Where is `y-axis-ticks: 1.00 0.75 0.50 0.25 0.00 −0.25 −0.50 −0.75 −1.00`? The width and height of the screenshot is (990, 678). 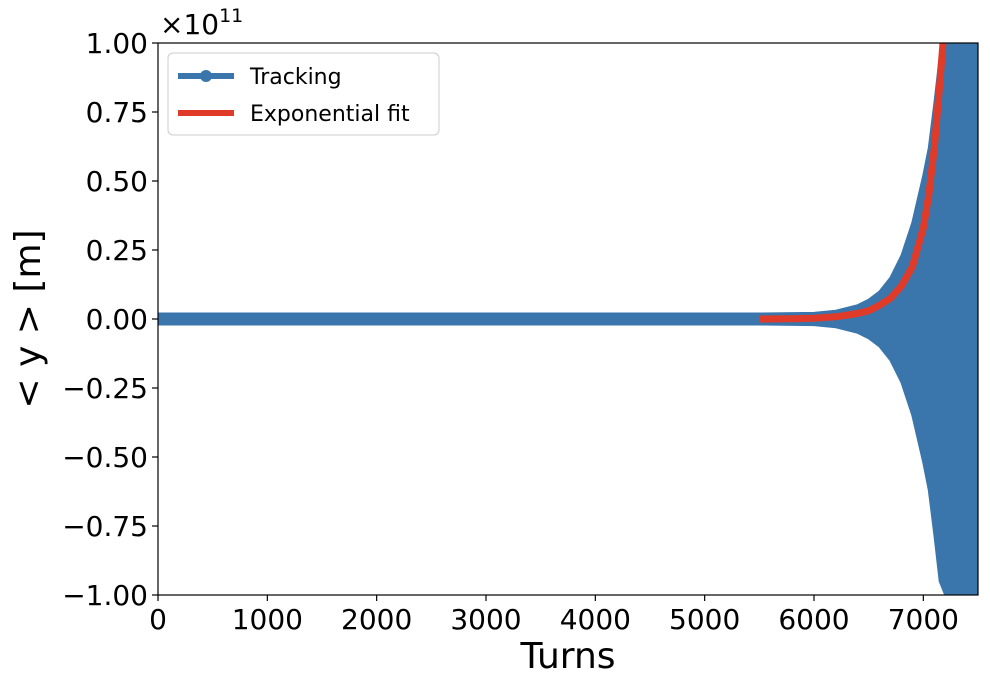 y-axis-ticks: 1.00 0.75 0.50 0.25 0.00 −0.25 −0.50 −0.75 −1.00 is located at coordinates (110, 319).